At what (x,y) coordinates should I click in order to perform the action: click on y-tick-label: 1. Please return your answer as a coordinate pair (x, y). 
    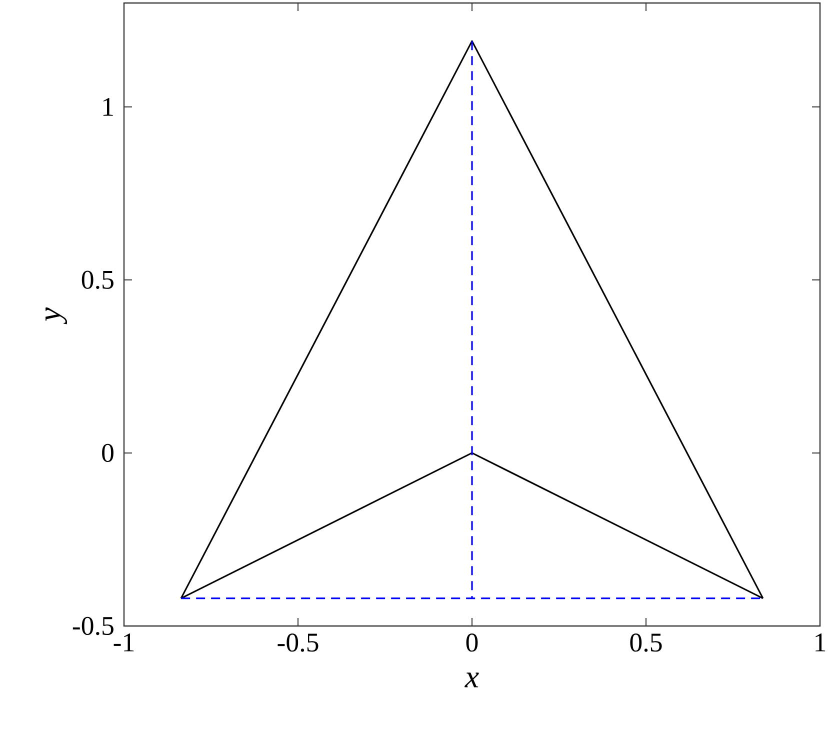
    Looking at the image, I should click on (108, 107).